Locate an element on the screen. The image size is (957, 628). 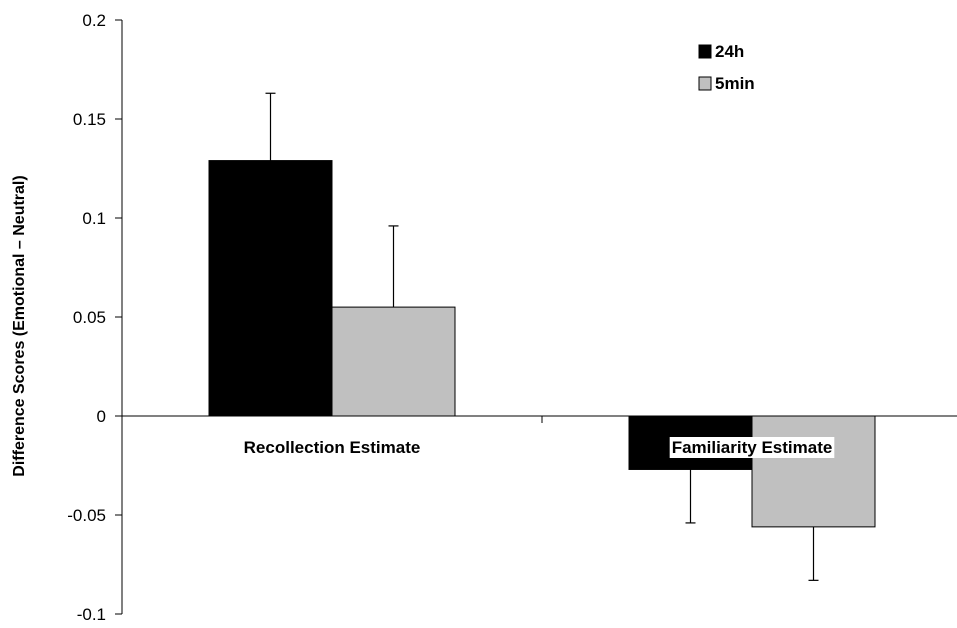
y-tick-label: 0 is located at coordinates (101, 416).